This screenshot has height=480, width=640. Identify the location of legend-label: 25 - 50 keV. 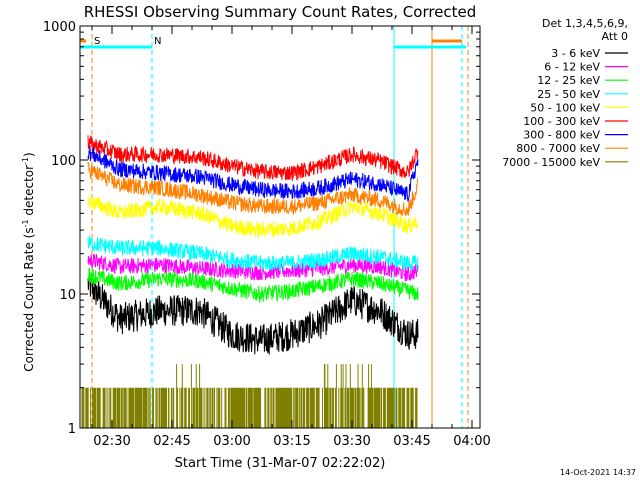
(568, 94).